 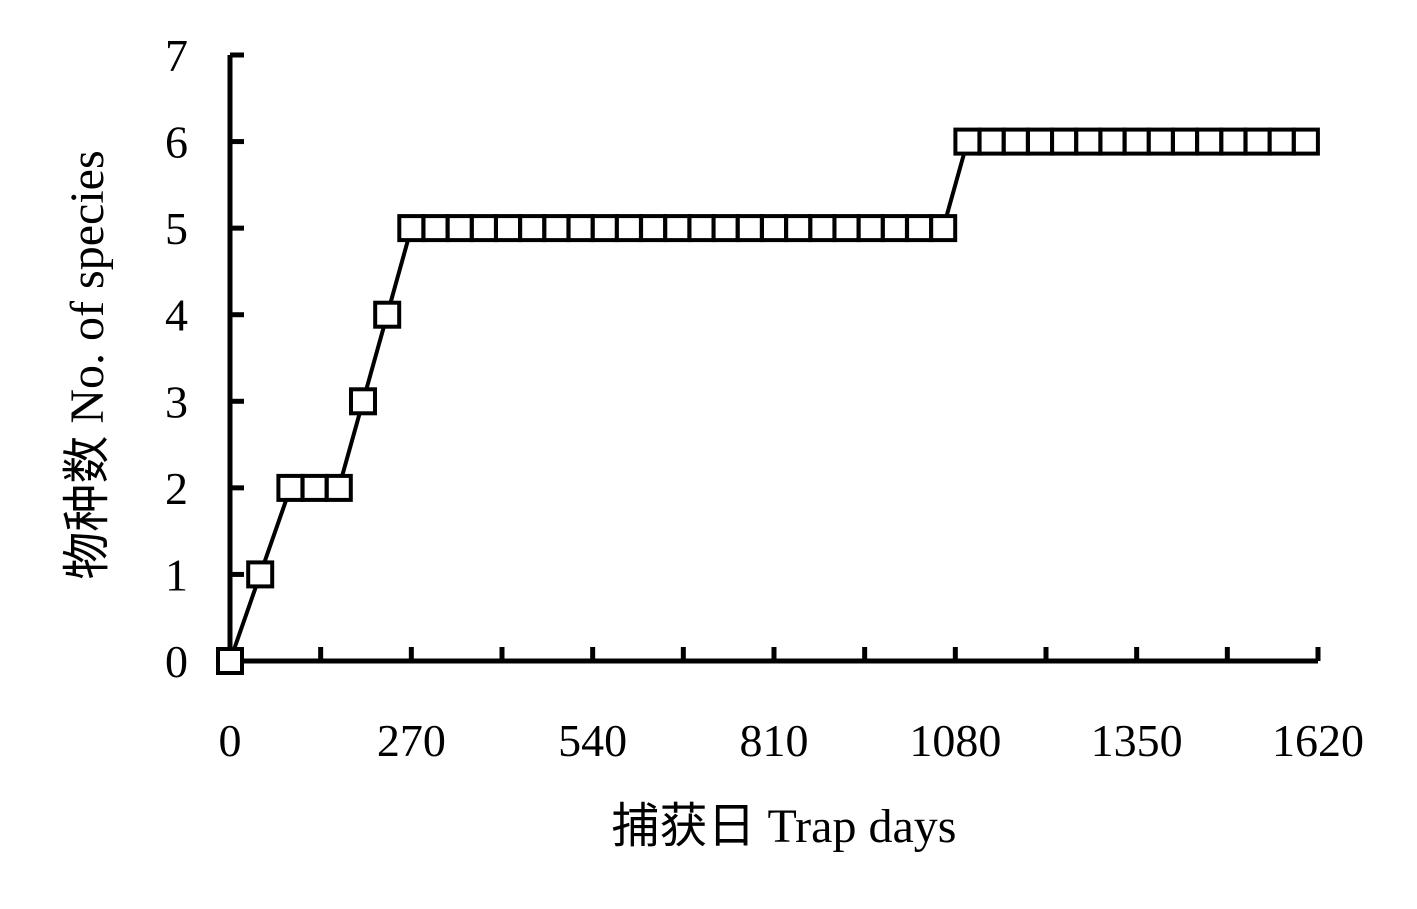 I want to click on x-tick-label: 0, so click(x=230, y=740).